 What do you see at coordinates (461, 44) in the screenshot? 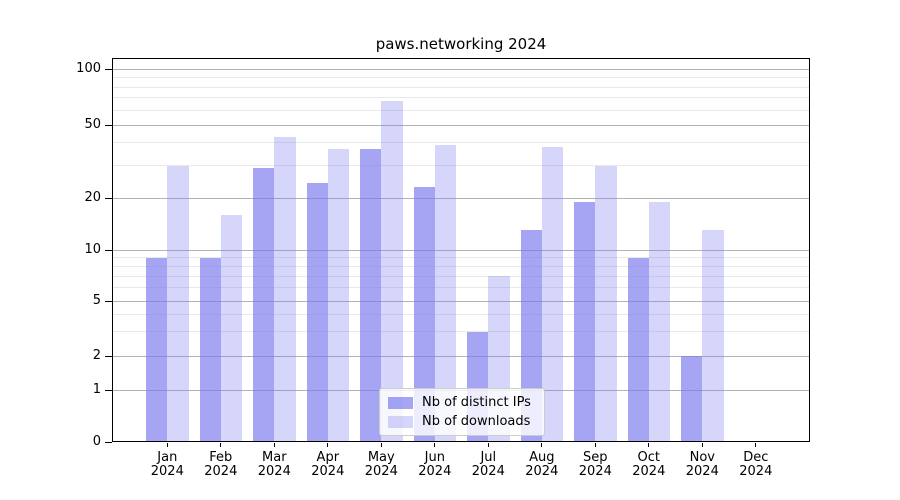
I see `chart-title: paws.networking 2024` at bounding box center [461, 44].